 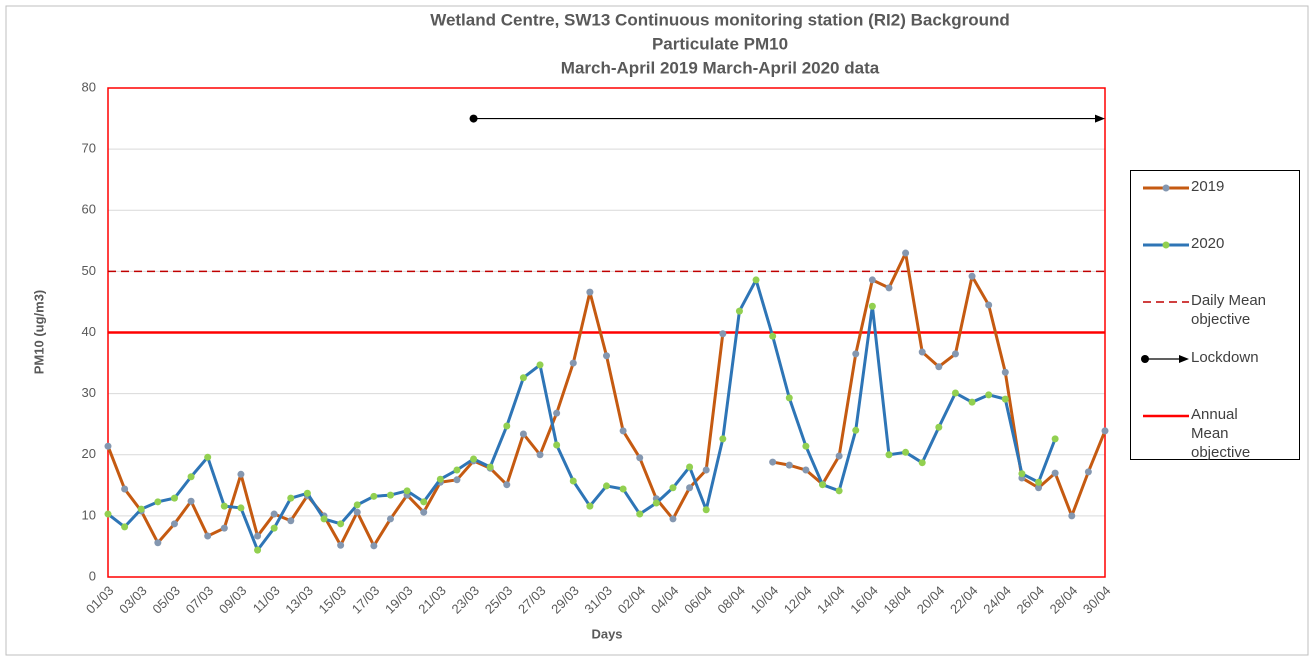 What do you see at coordinates (473, 118) in the screenshot?
I see `arrow-start` at bounding box center [473, 118].